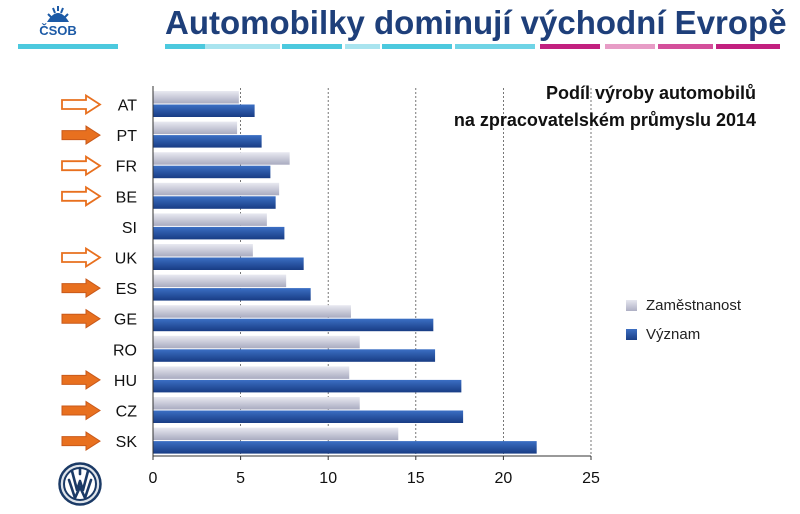 This screenshot has width=800, height=514. Describe the element at coordinates (81, 318) in the screenshot. I see `arrow-filled-icon-ge` at that location.